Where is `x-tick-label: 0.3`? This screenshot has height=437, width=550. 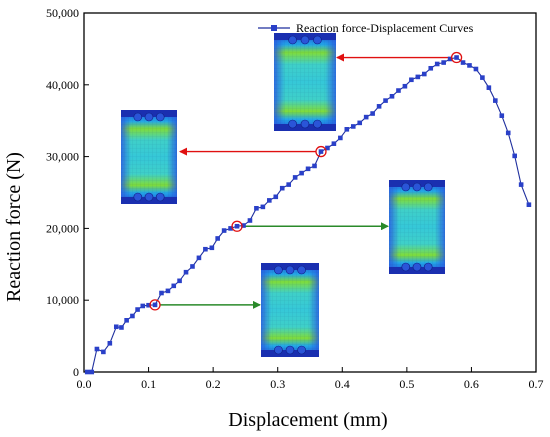 x-tick-label: 0.3 is located at coordinates (277, 384).